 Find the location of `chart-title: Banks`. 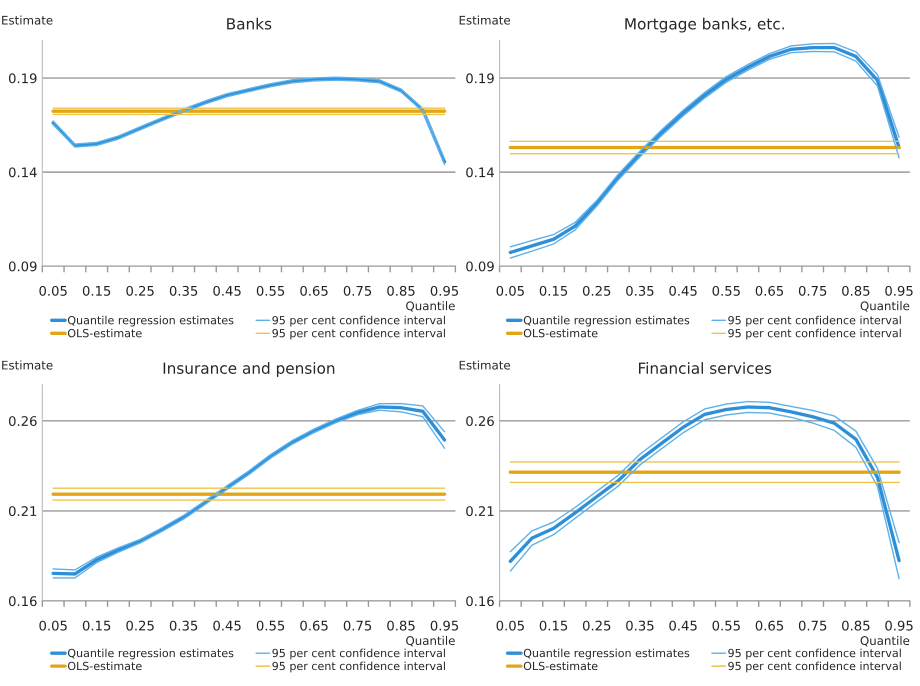

chart-title: Banks is located at coordinates (249, 24).